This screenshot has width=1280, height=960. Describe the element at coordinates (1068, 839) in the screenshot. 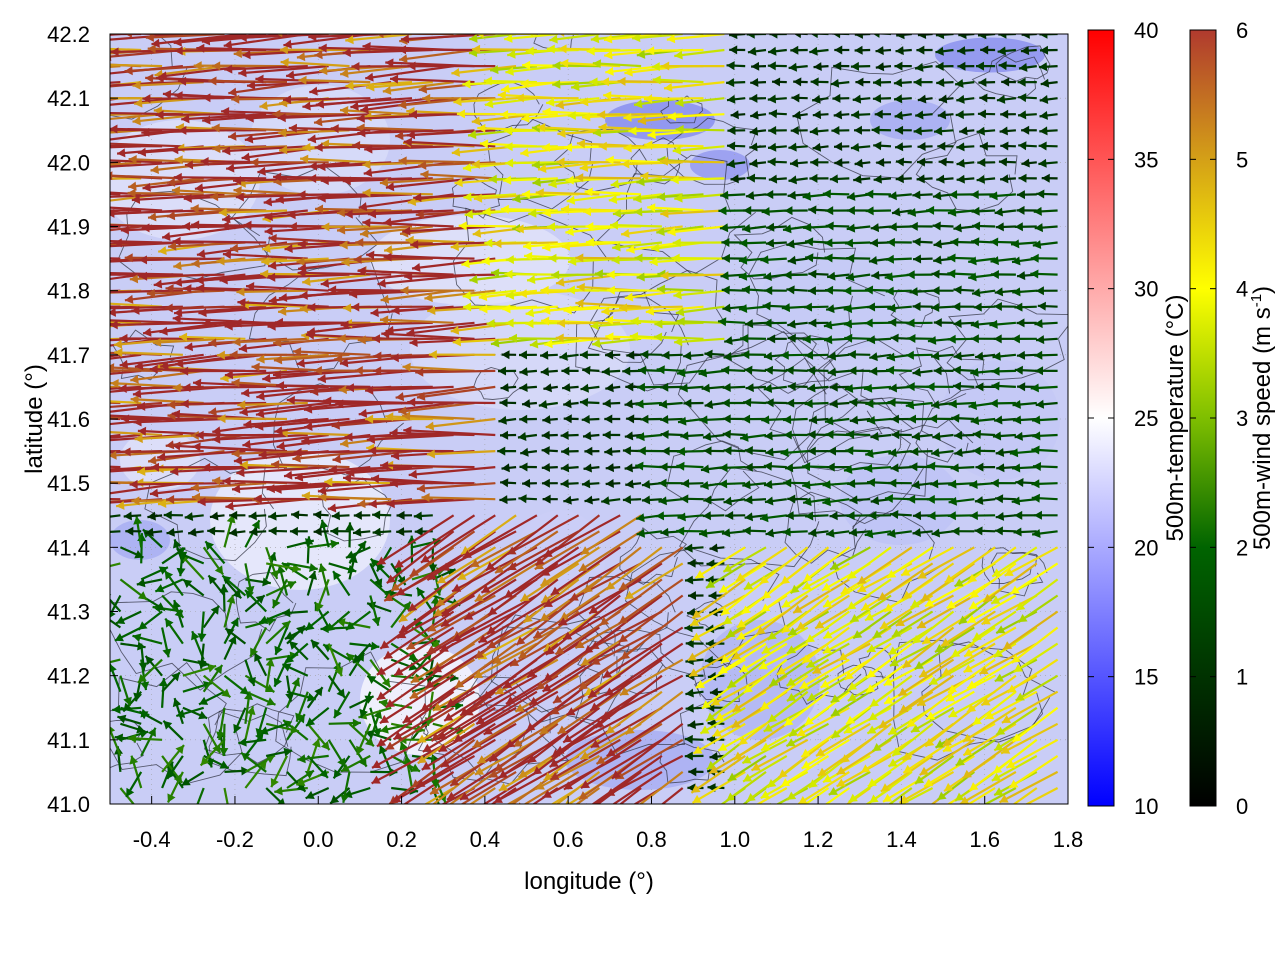

I see `x-tick-label: 1.8` at that location.